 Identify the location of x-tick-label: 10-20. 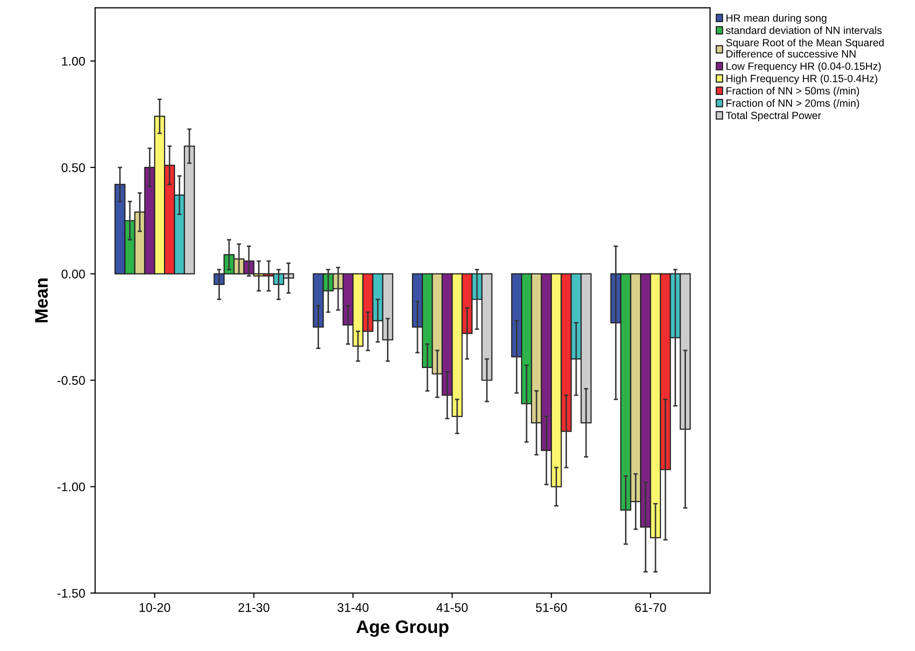
(155, 607).